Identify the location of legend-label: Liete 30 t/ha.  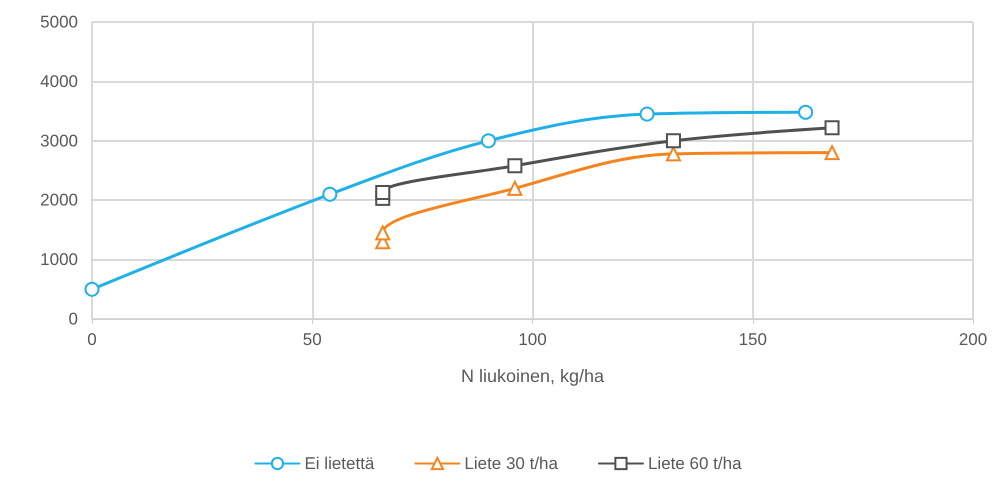
(511, 463).